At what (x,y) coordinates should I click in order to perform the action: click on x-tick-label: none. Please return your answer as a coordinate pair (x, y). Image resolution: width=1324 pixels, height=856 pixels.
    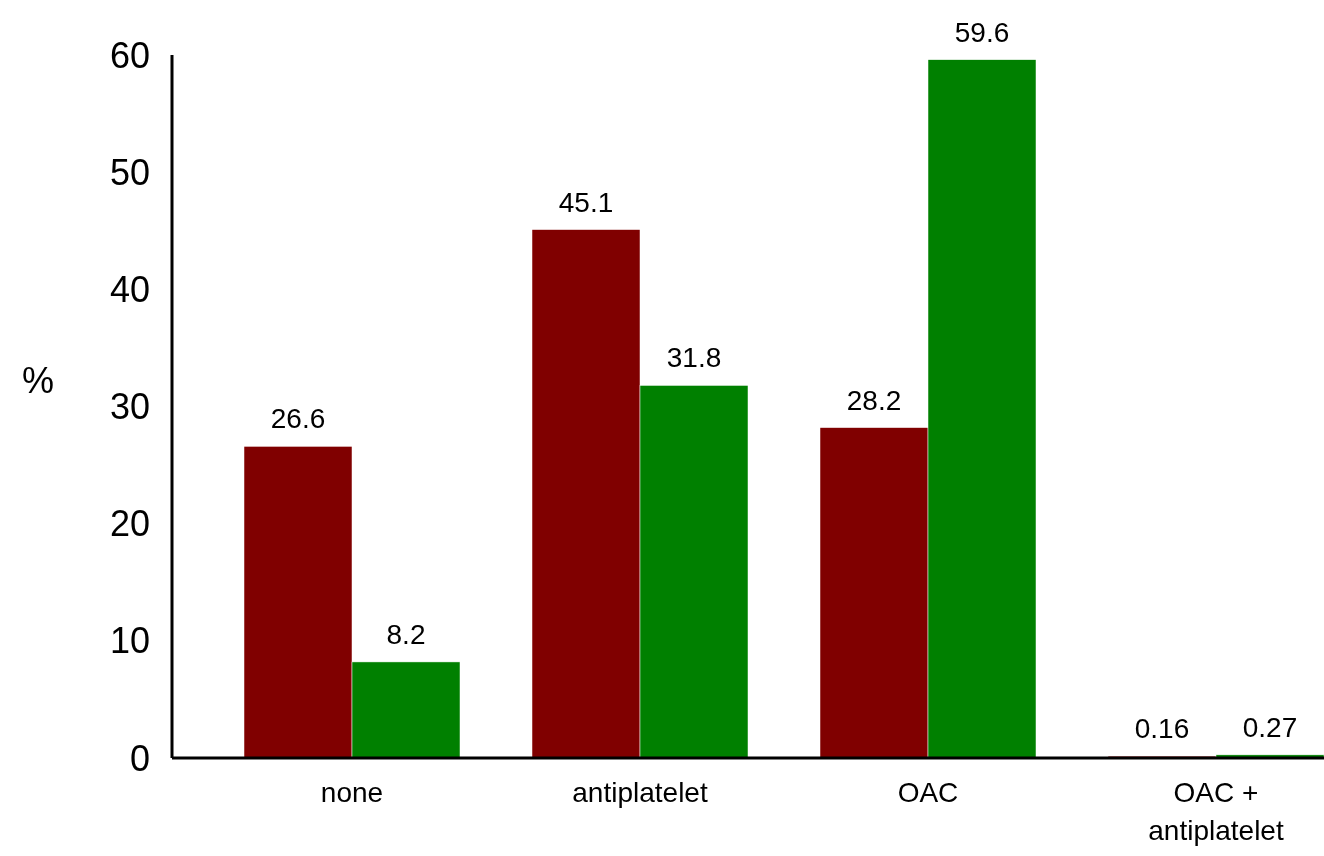
    Looking at the image, I should click on (352, 792).